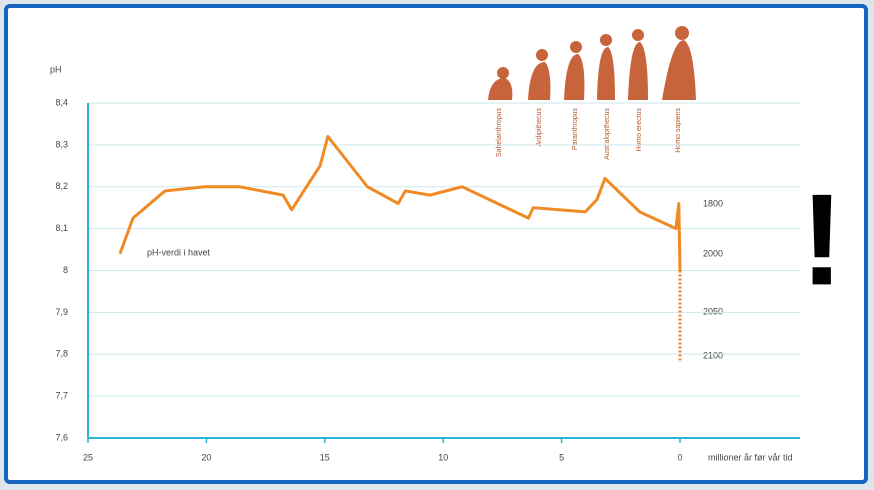 The width and height of the screenshot is (874, 490). I want to click on y-tick-label: 7,7, so click(61, 396).